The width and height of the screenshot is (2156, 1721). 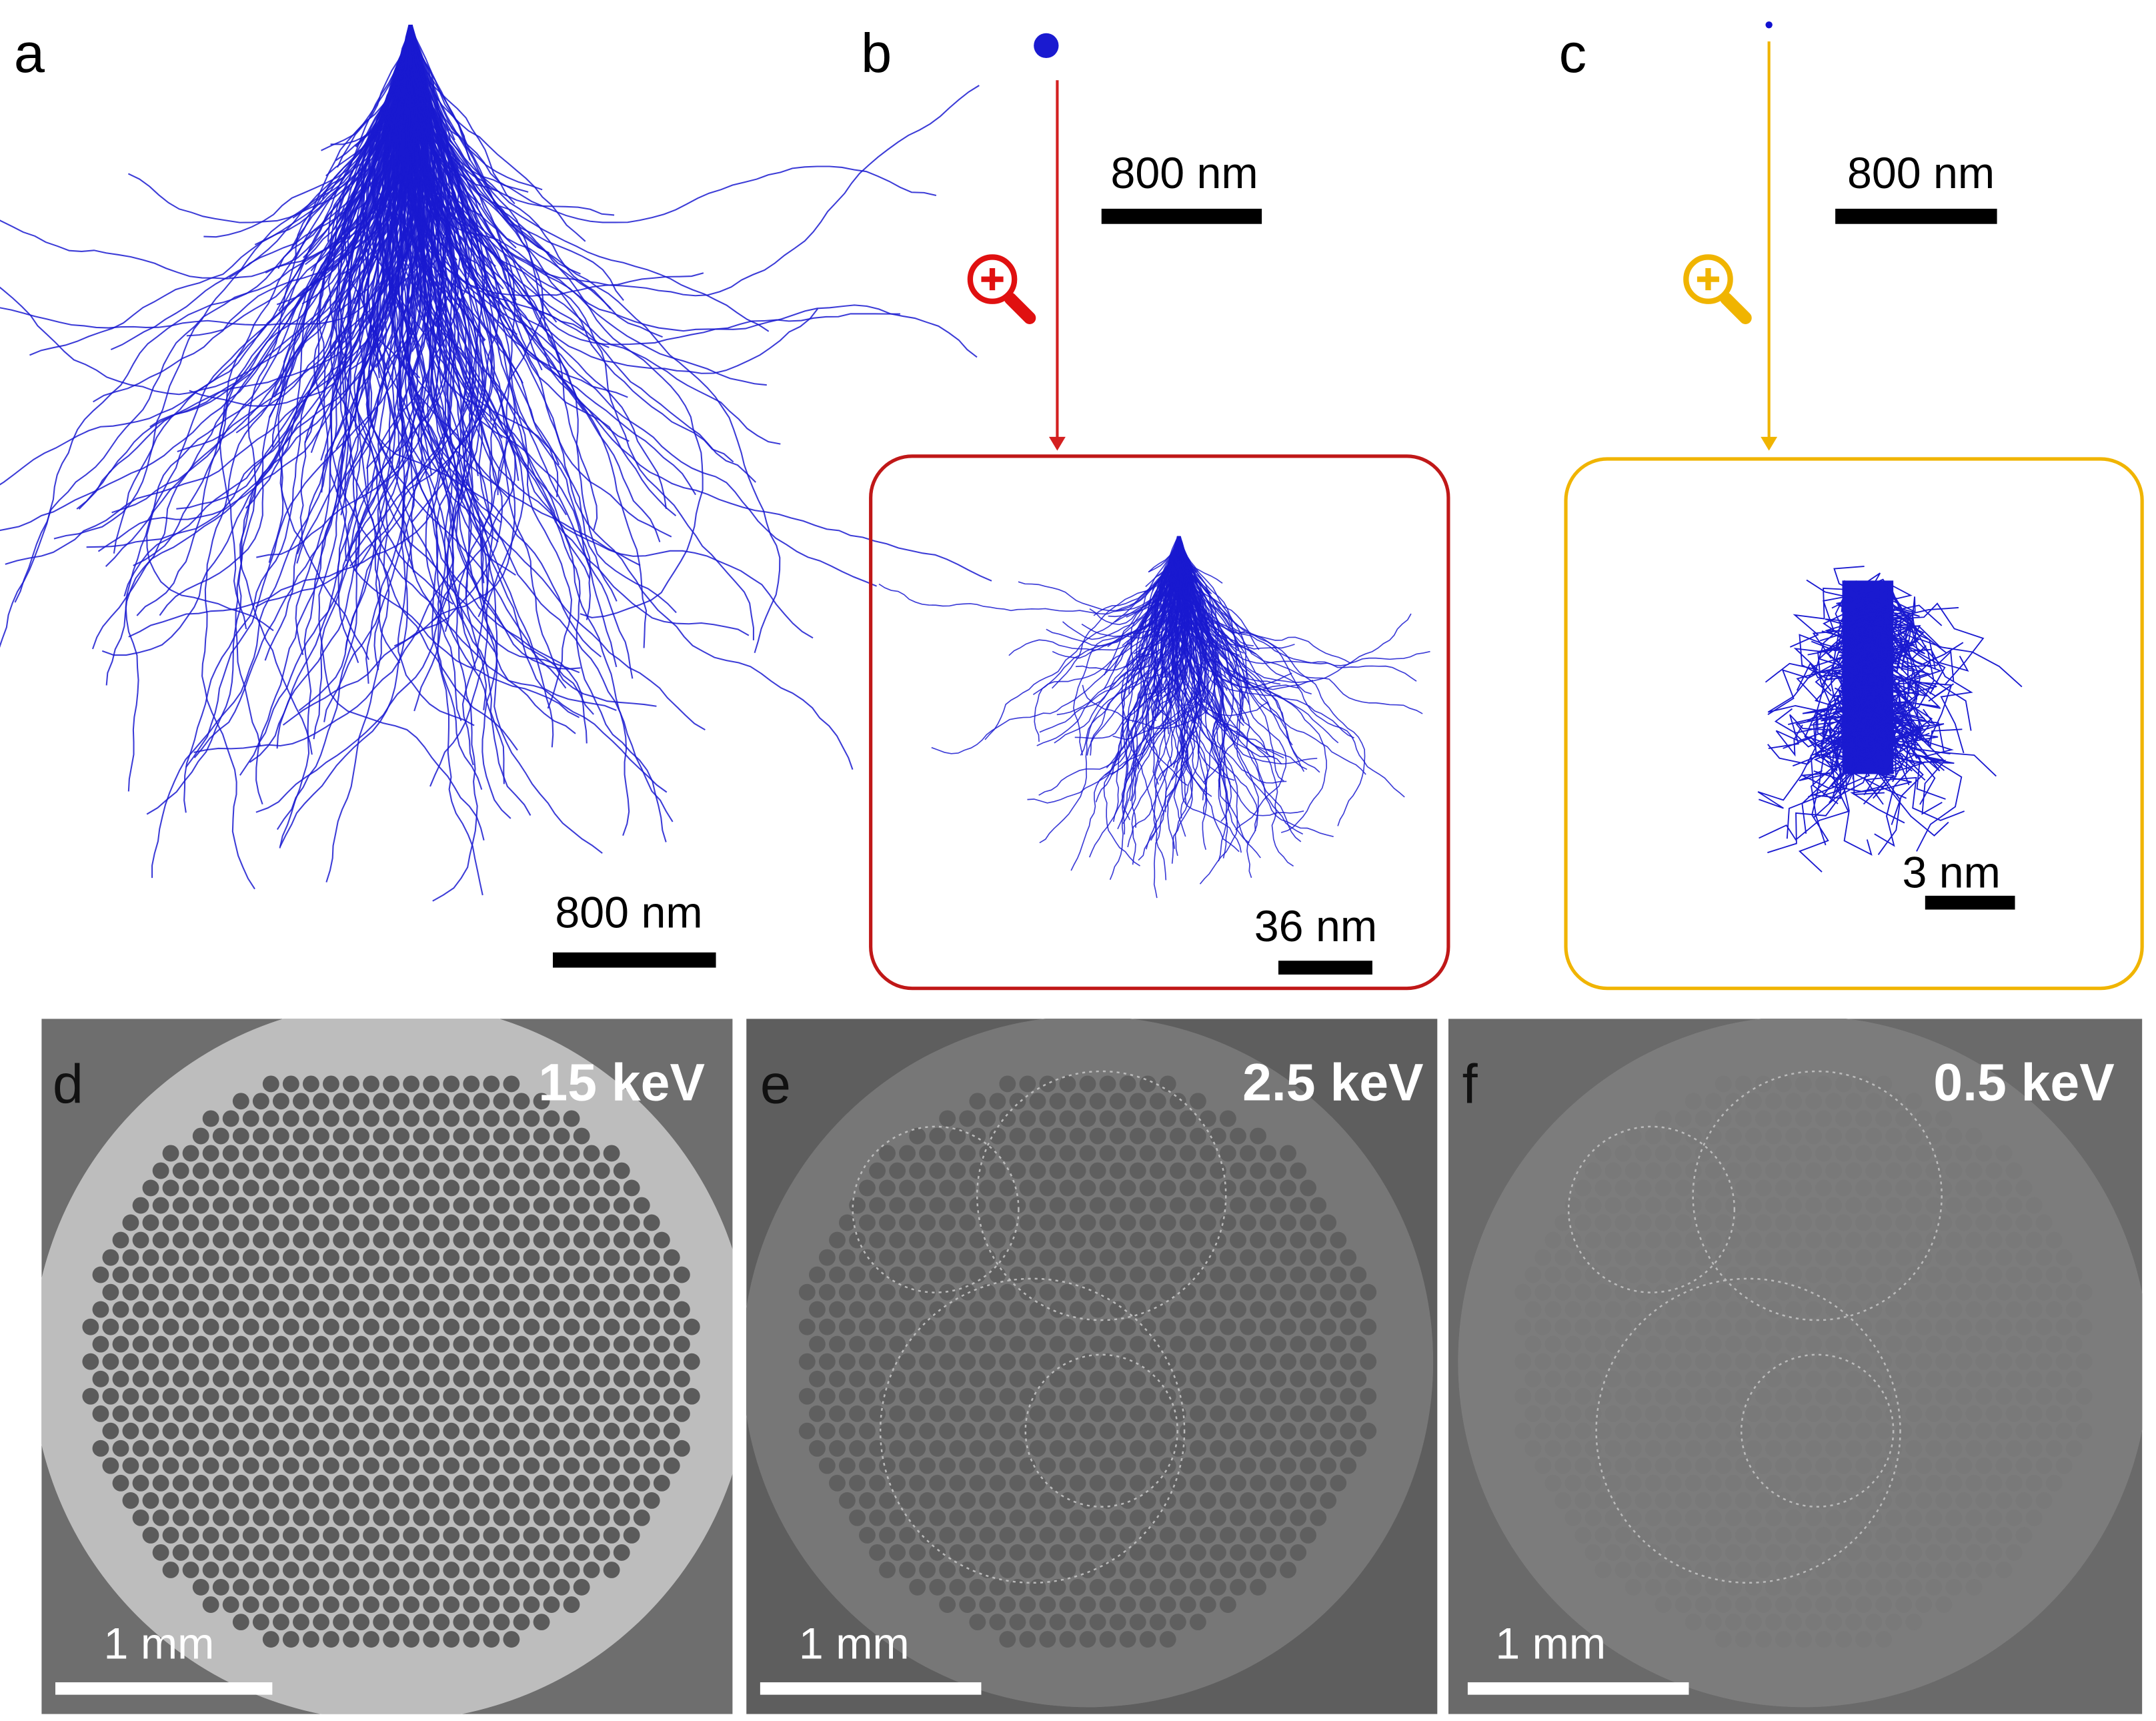 What do you see at coordinates (1769, 25) in the screenshot?
I see `beam-spot` at bounding box center [1769, 25].